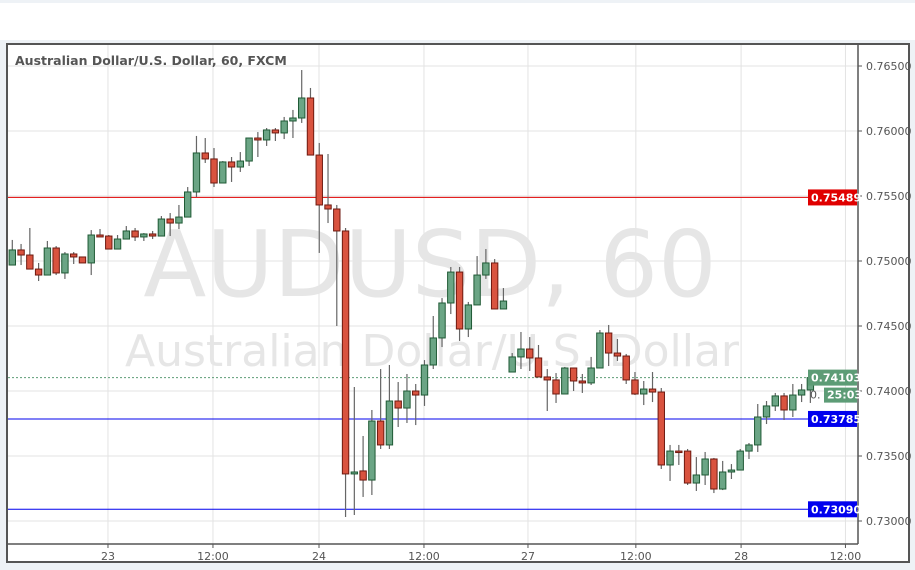 The image size is (915, 570). I want to click on top-bar, so click(457, 21).